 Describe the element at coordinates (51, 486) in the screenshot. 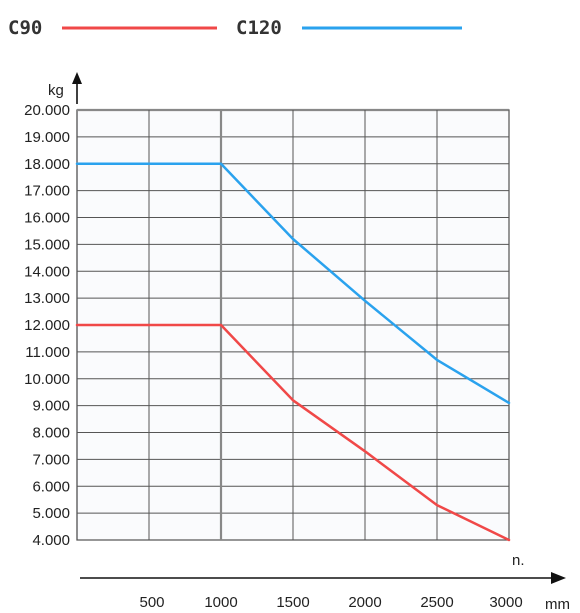

I see `y-tick-label: 6.000` at that location.